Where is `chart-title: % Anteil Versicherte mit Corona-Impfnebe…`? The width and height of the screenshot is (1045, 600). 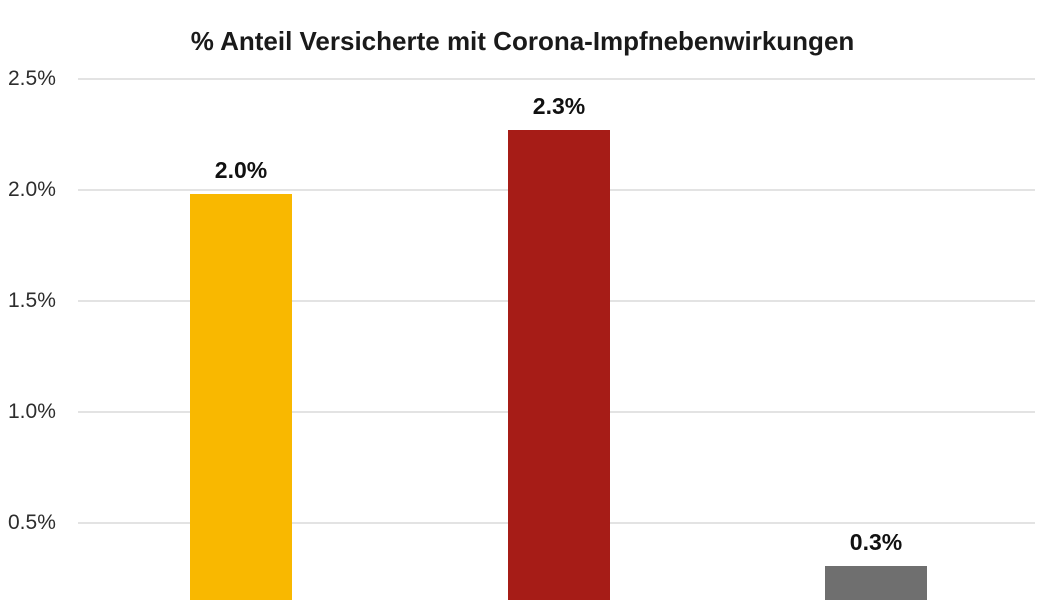 chart-title: % Anteil Versicherte mit Corona-Impfnebe… is located at coordinates (522, 41).